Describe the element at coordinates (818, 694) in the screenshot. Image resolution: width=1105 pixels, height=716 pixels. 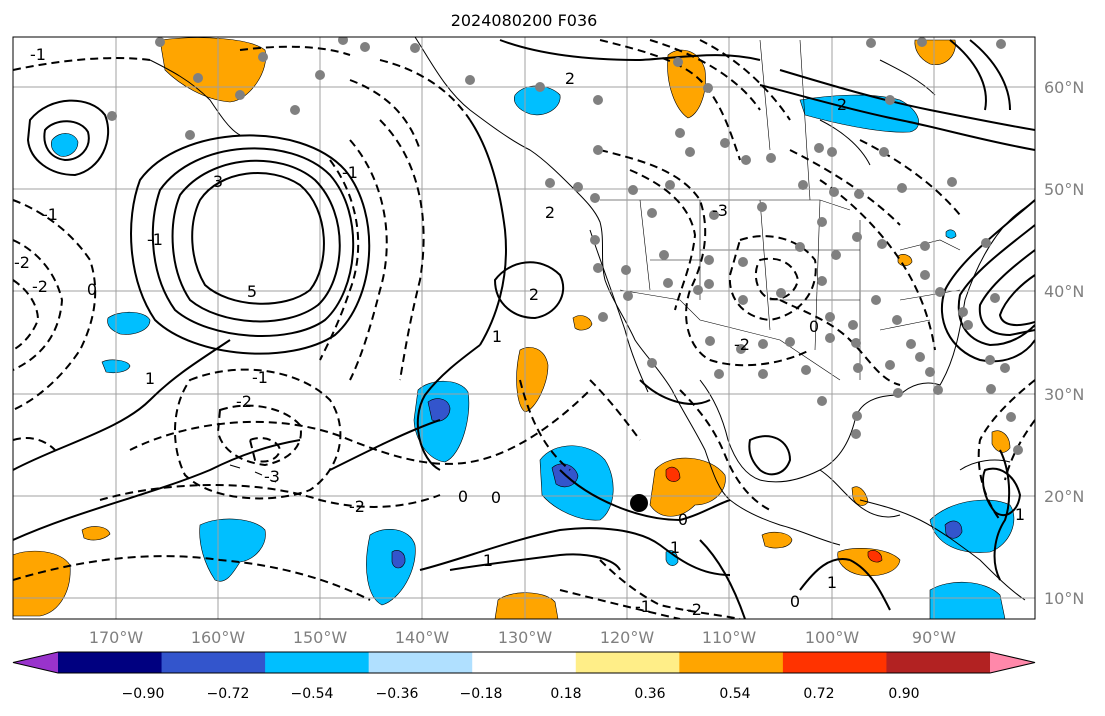
I see `colorbar-tick-label: 0.72` at that location.